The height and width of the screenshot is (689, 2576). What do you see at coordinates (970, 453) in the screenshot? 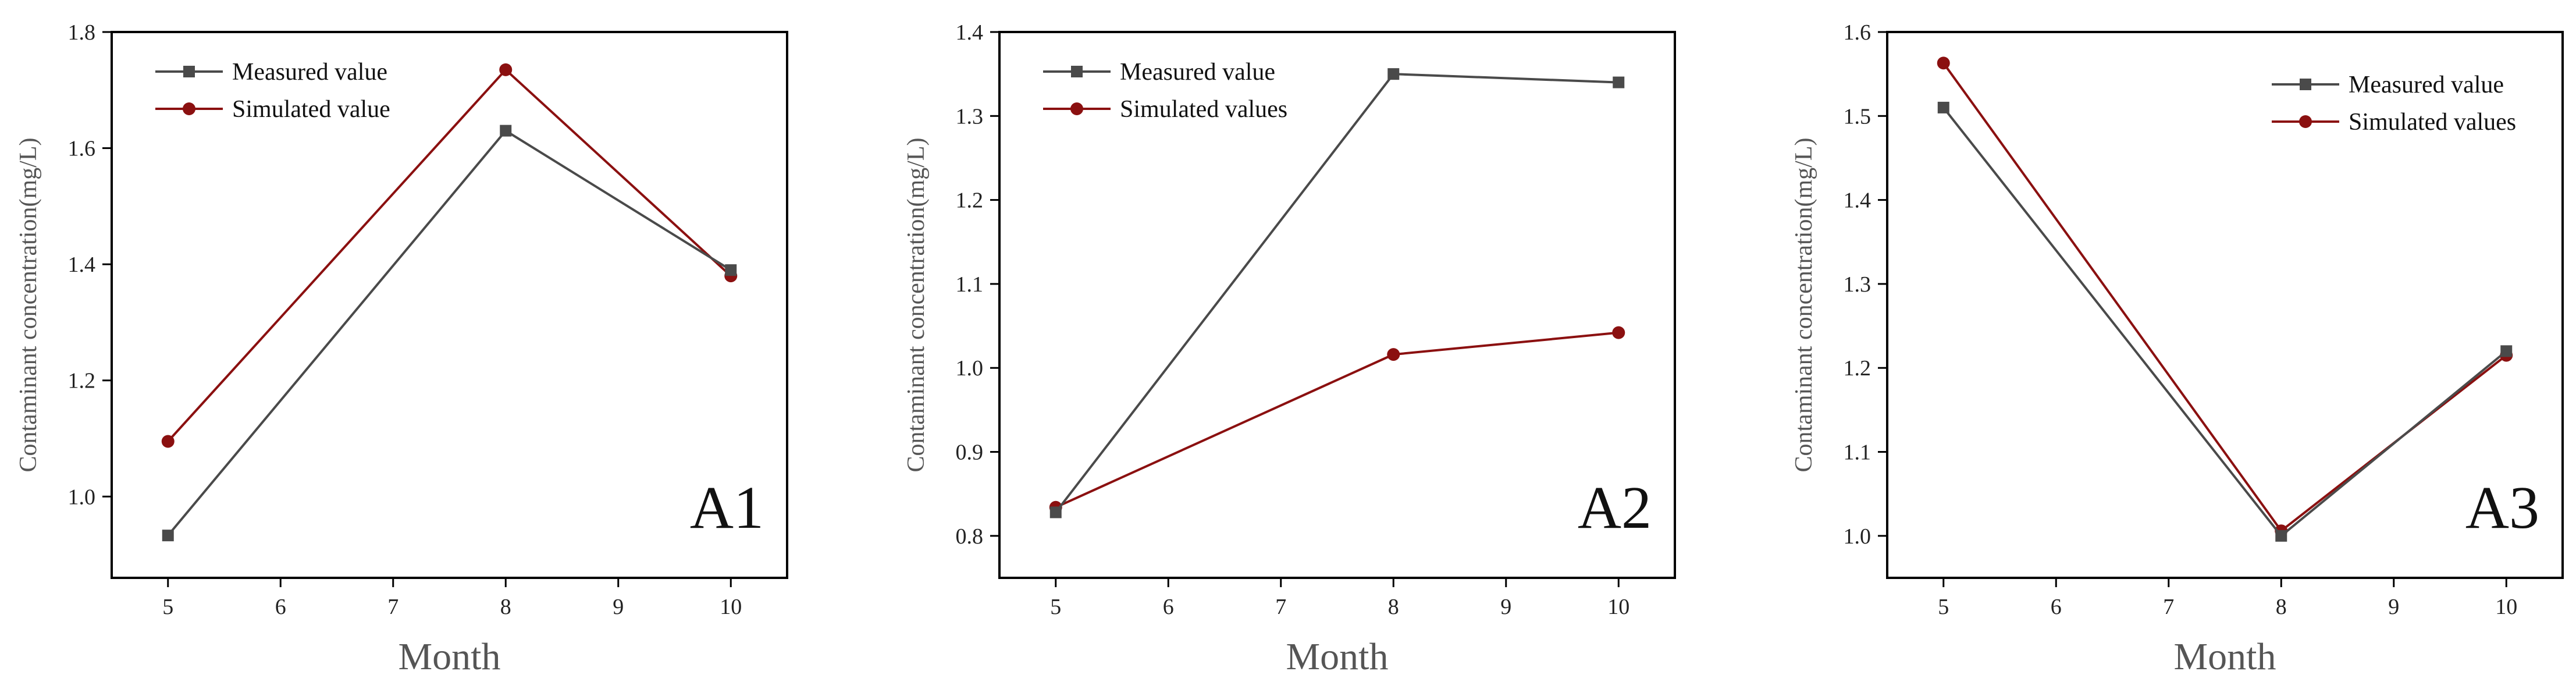
I see `y-tick-label: 0.9` at bounding box center [970, 453].